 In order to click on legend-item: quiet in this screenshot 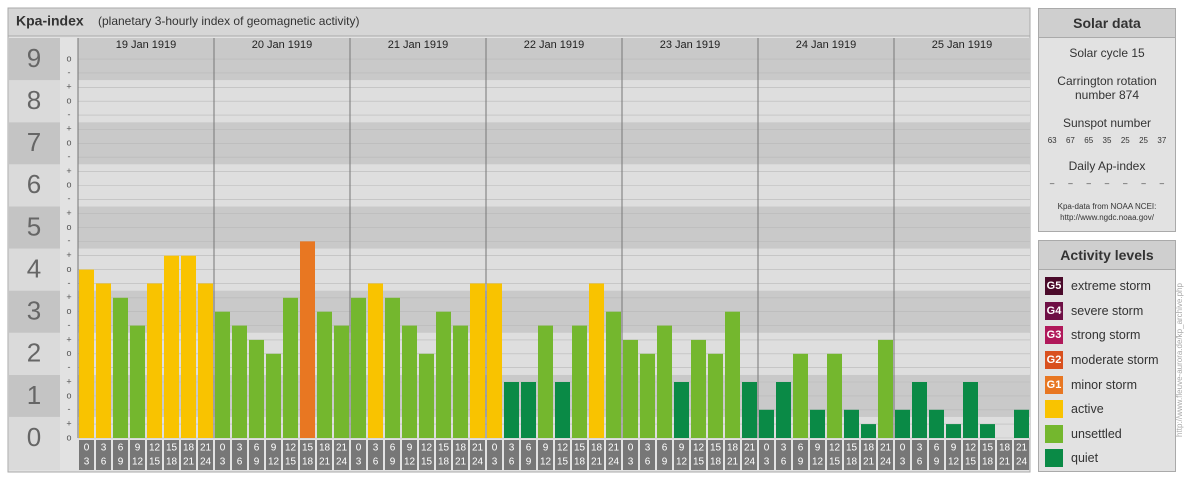, I will do `click(1107, 458)`.